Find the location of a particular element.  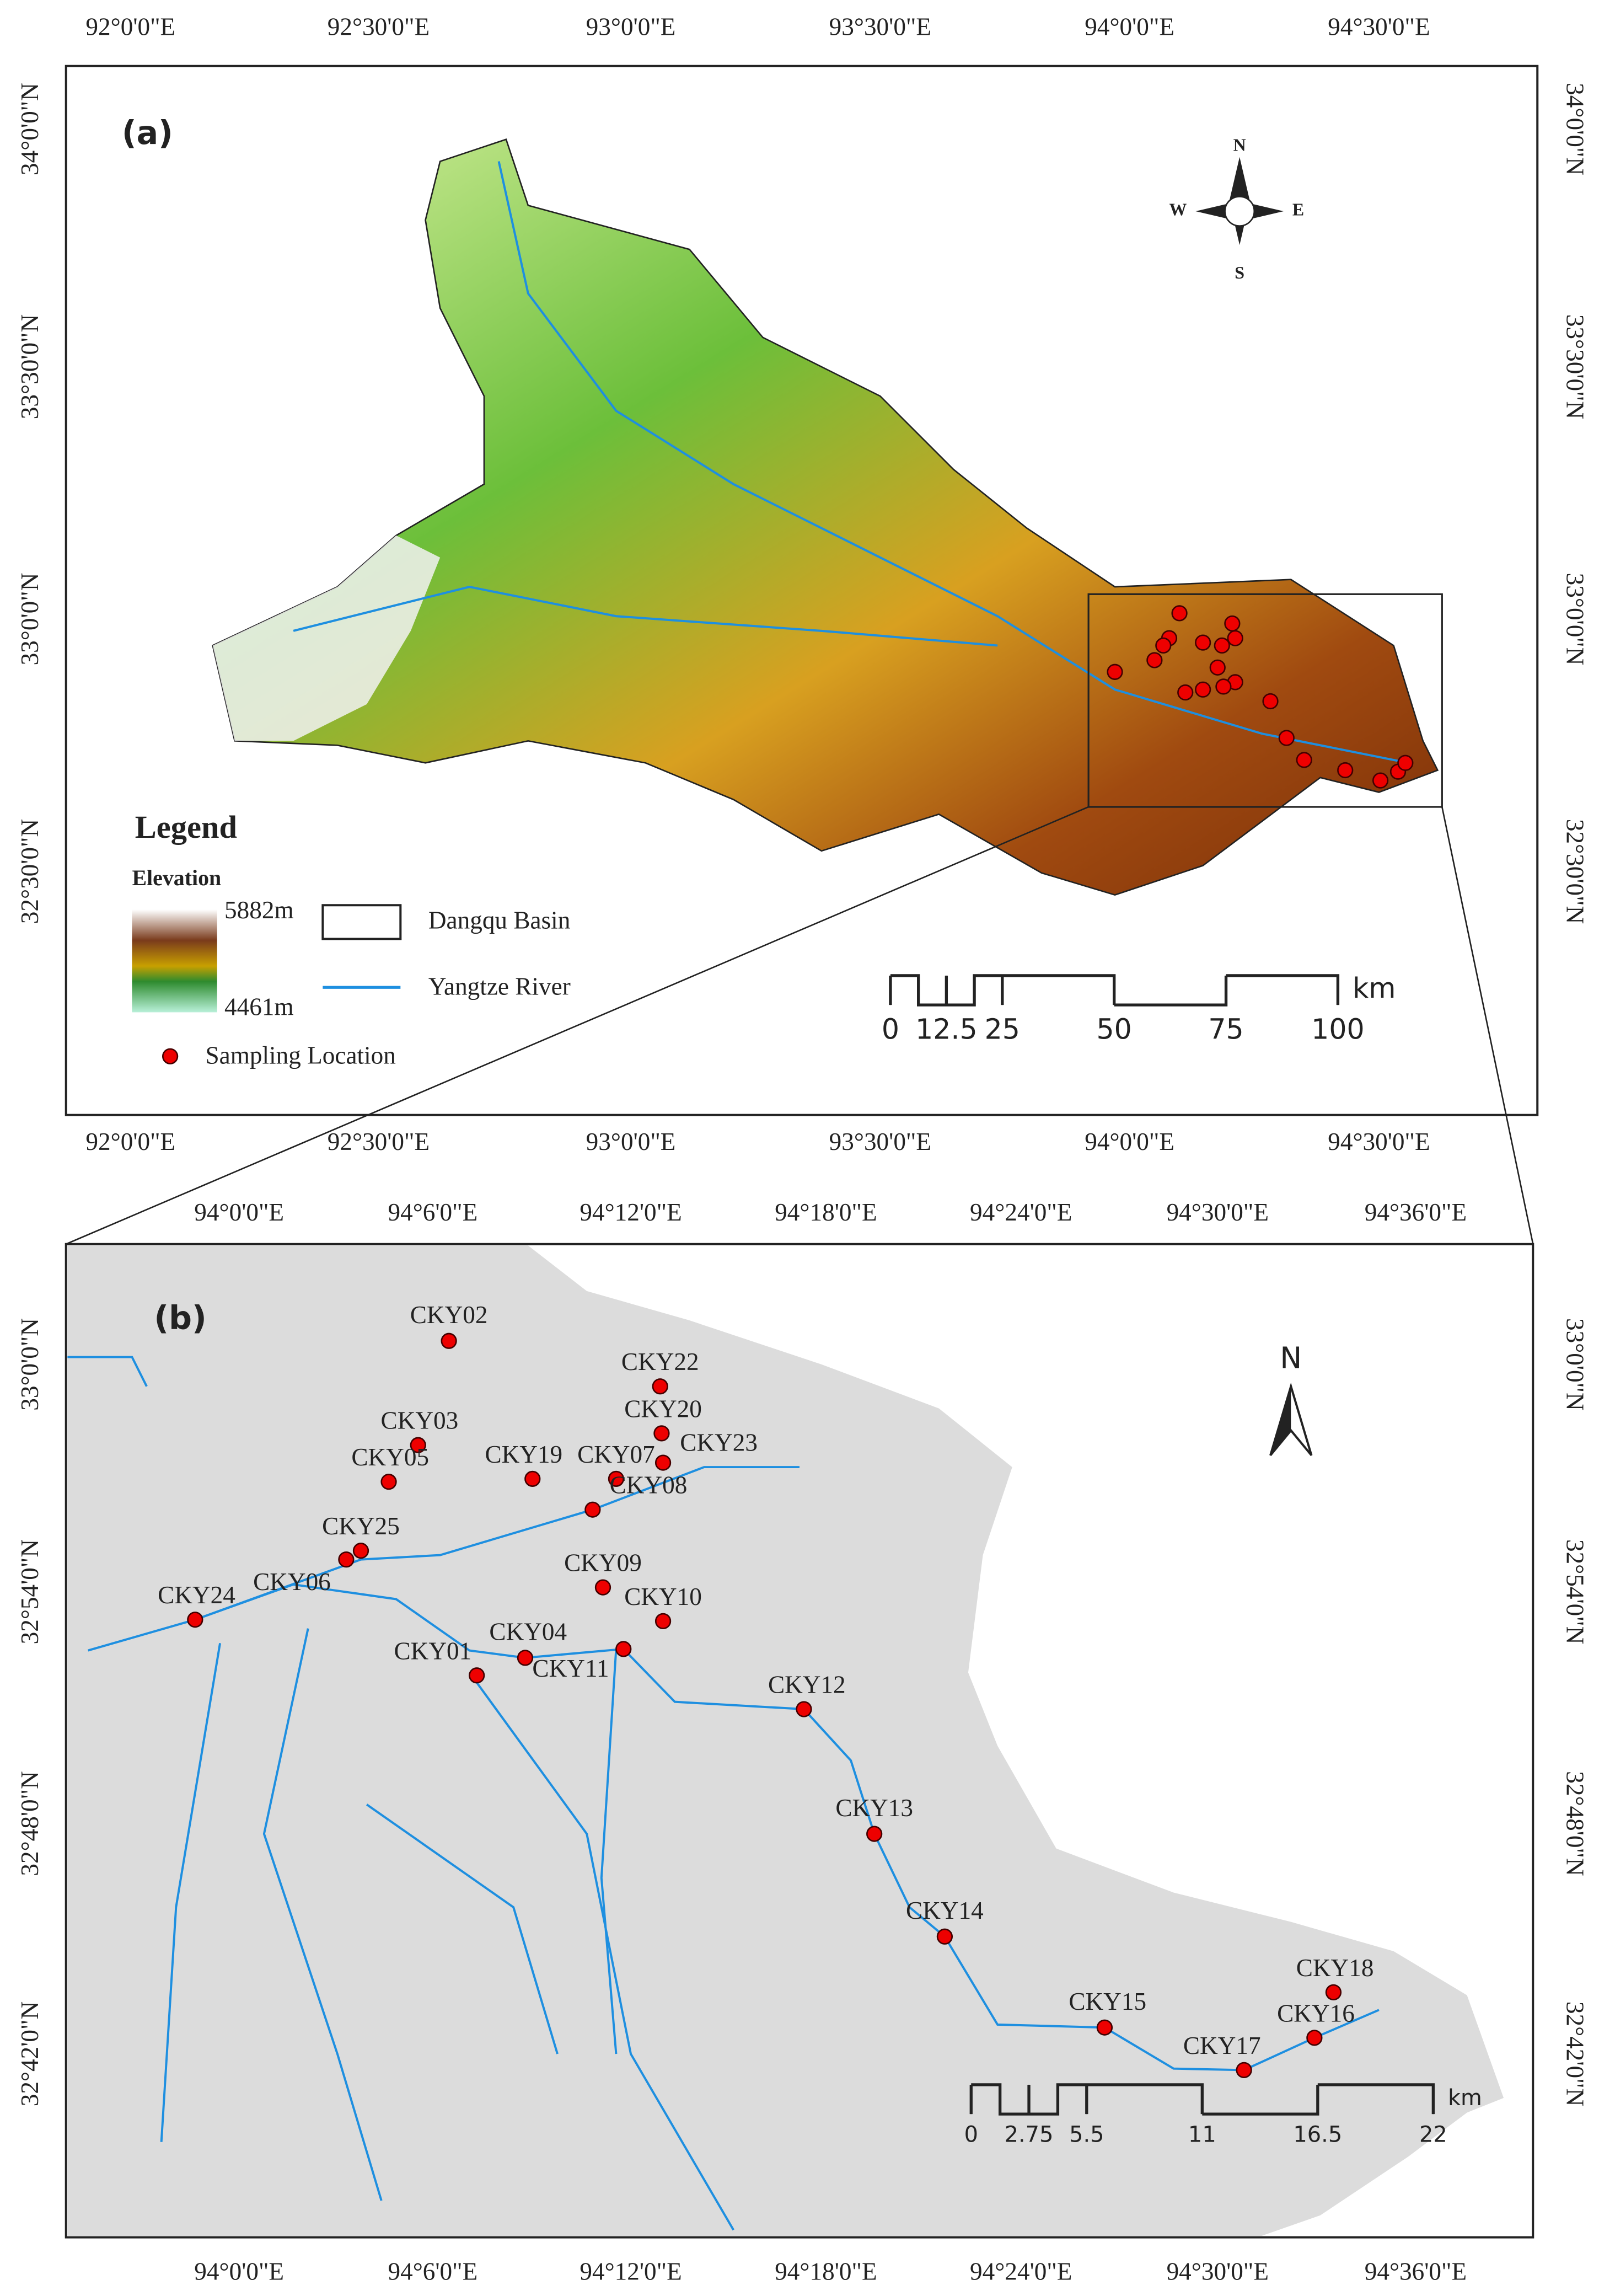

scale-label: 25 is located at coordinates (1002, 1029).